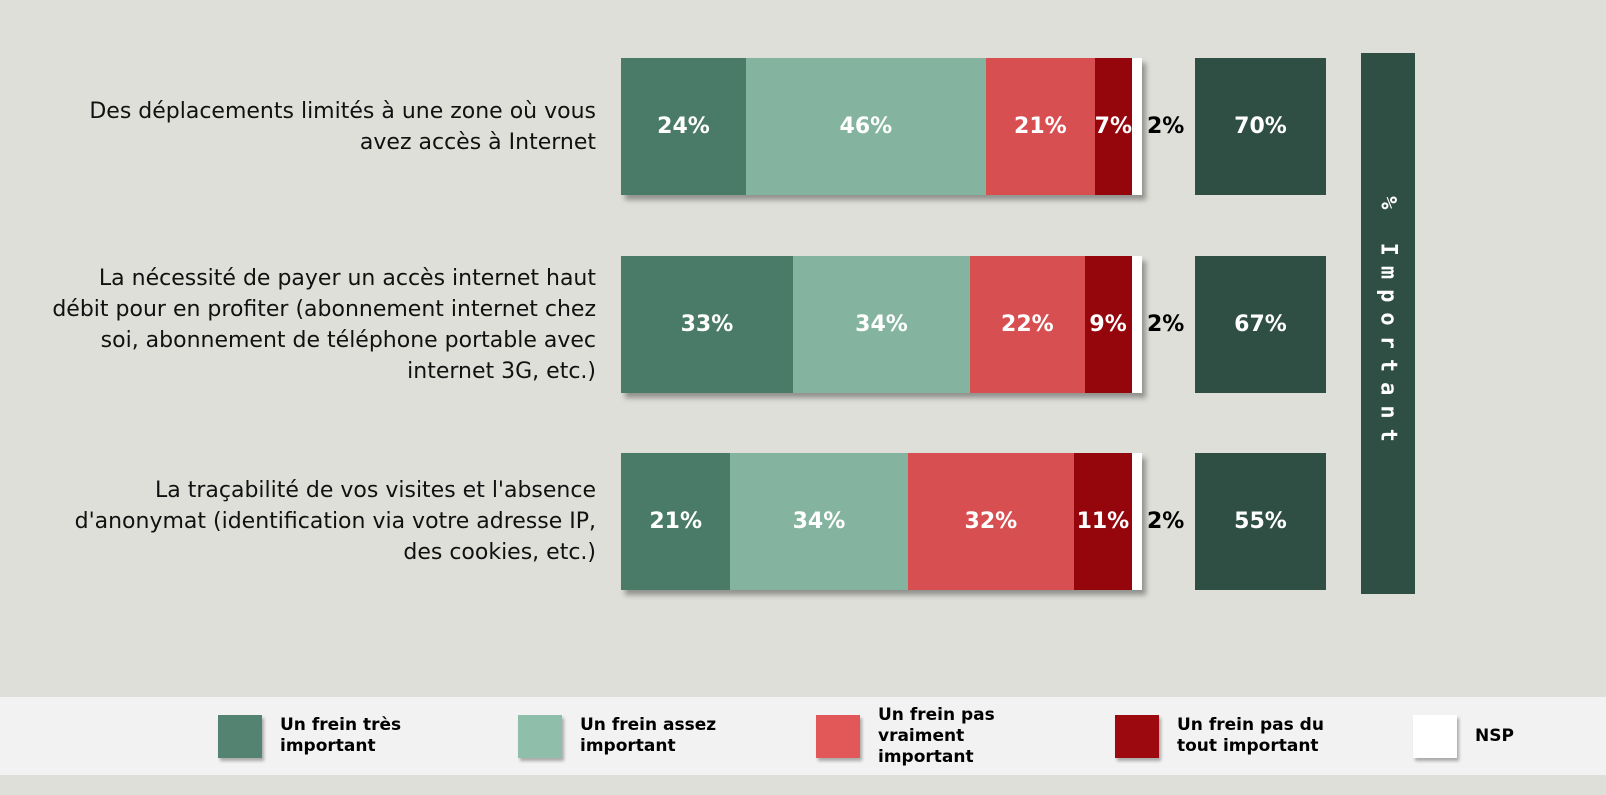  I want to click on bar-segment: 22%, so click(1027, 324).